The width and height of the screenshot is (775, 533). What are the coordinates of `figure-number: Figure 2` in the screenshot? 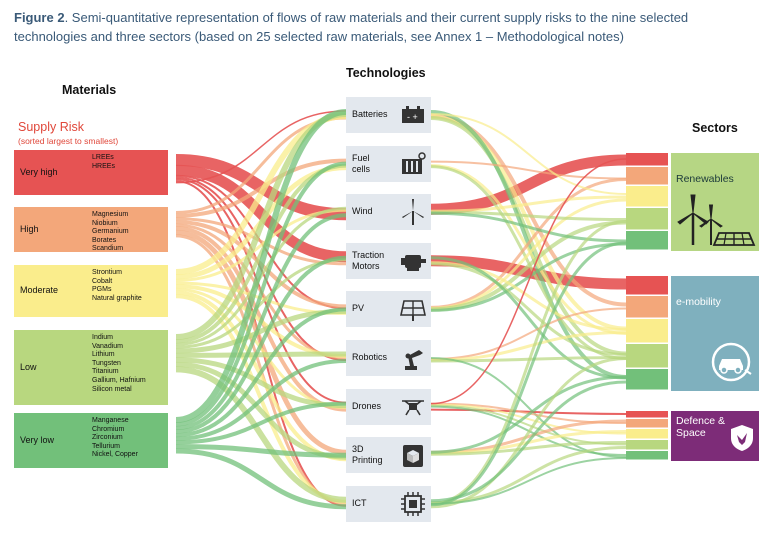 It's located at (39, 17).